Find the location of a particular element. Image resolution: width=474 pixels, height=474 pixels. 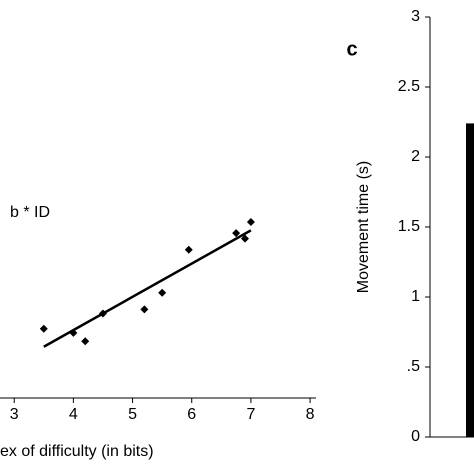

fit-line is located at coordinates (147, 288).